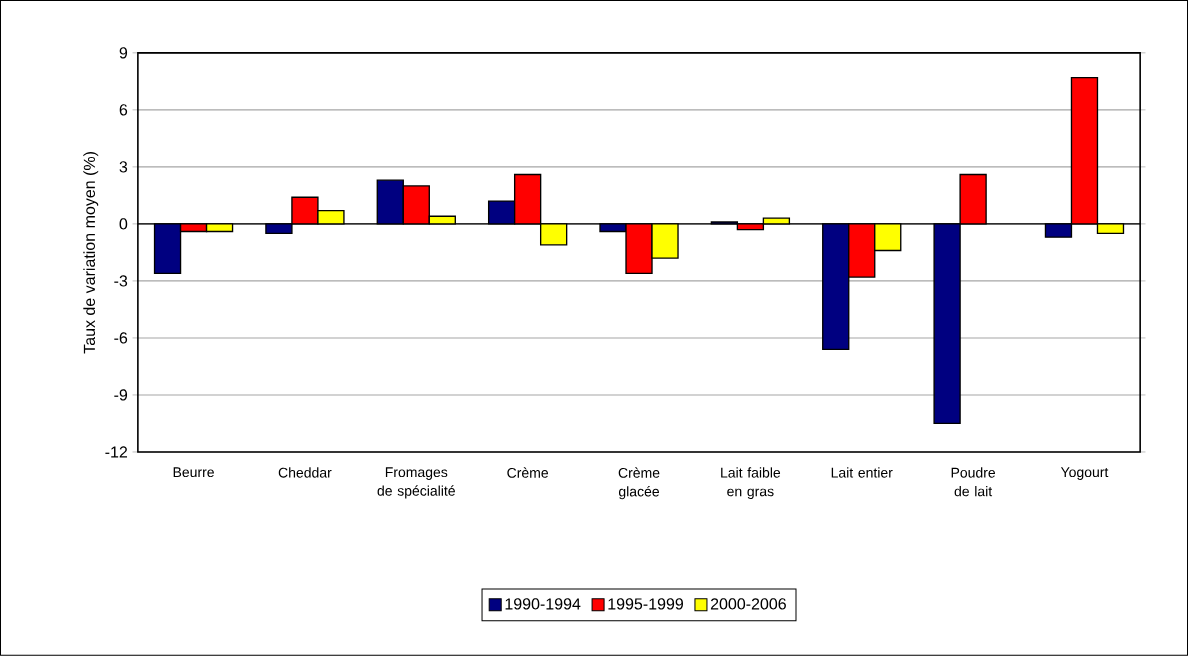 The image size is (1188, 656). Describe the element at coordinates (121, 281) in the screenshot. I see `y-tick-label: -3` at that location.